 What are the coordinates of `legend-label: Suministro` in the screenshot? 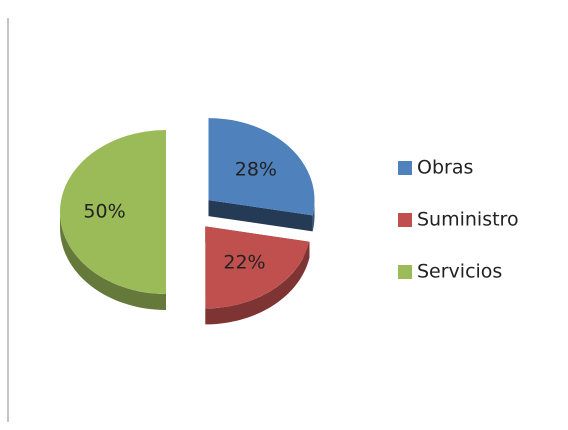 It's located at (468, 220).